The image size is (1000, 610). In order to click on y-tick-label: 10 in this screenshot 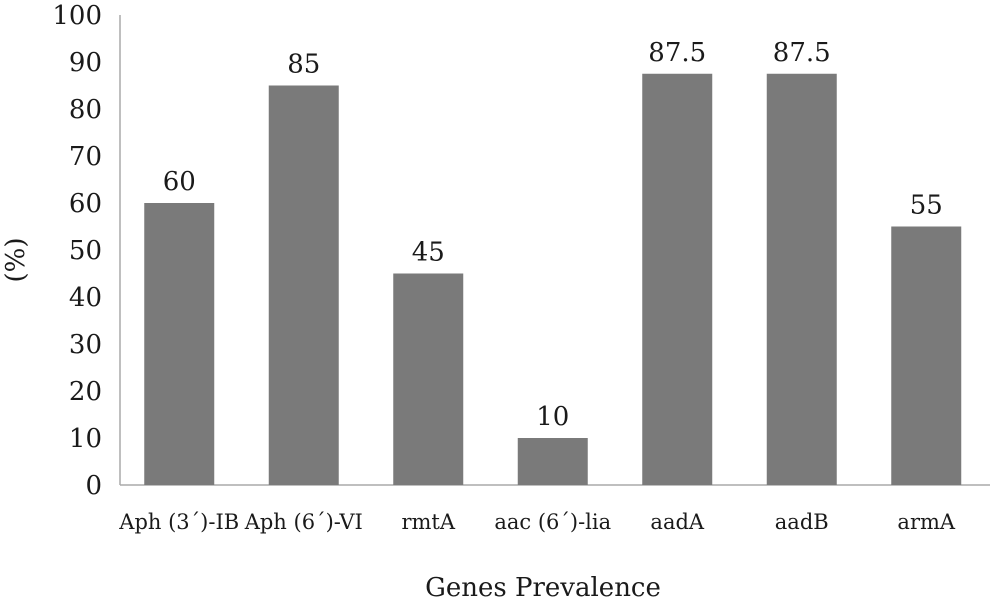, I will do `click(85, 439)`.